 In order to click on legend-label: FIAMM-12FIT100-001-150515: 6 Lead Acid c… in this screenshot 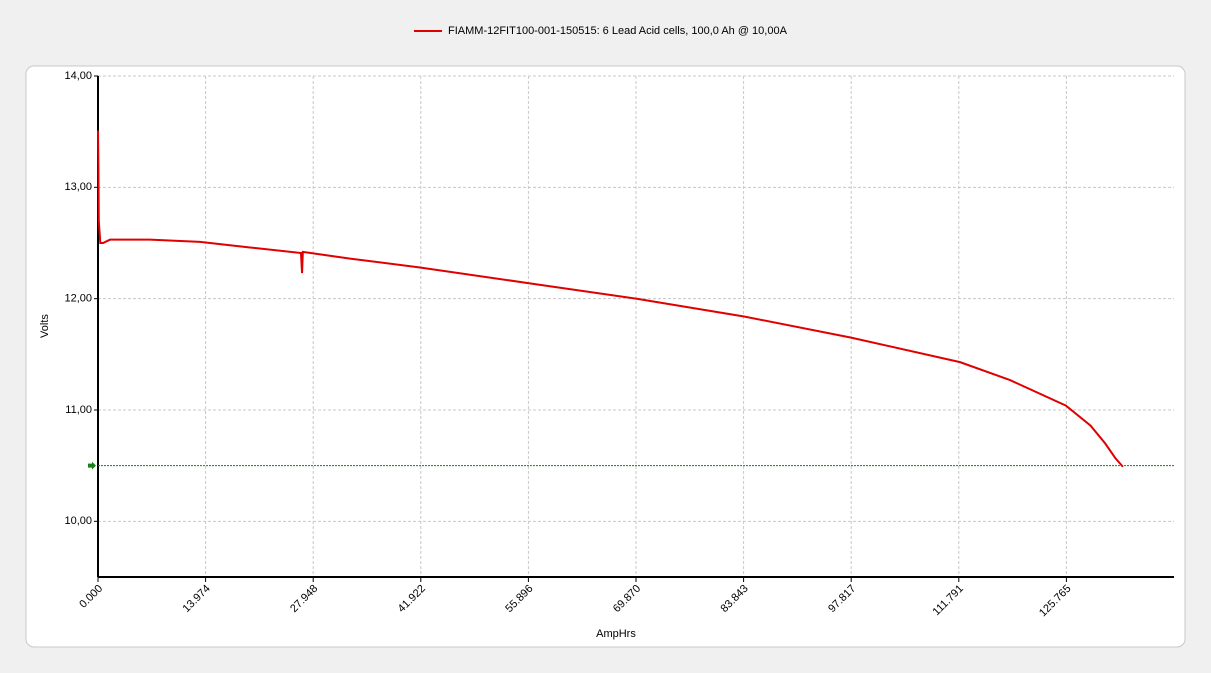, I will do `click(618, 31)`.